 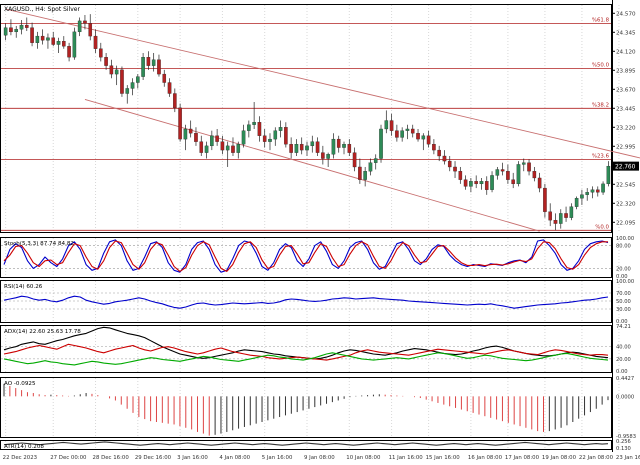 I want to click on fib-level-label: %23.6, so click(x=601, y=156).